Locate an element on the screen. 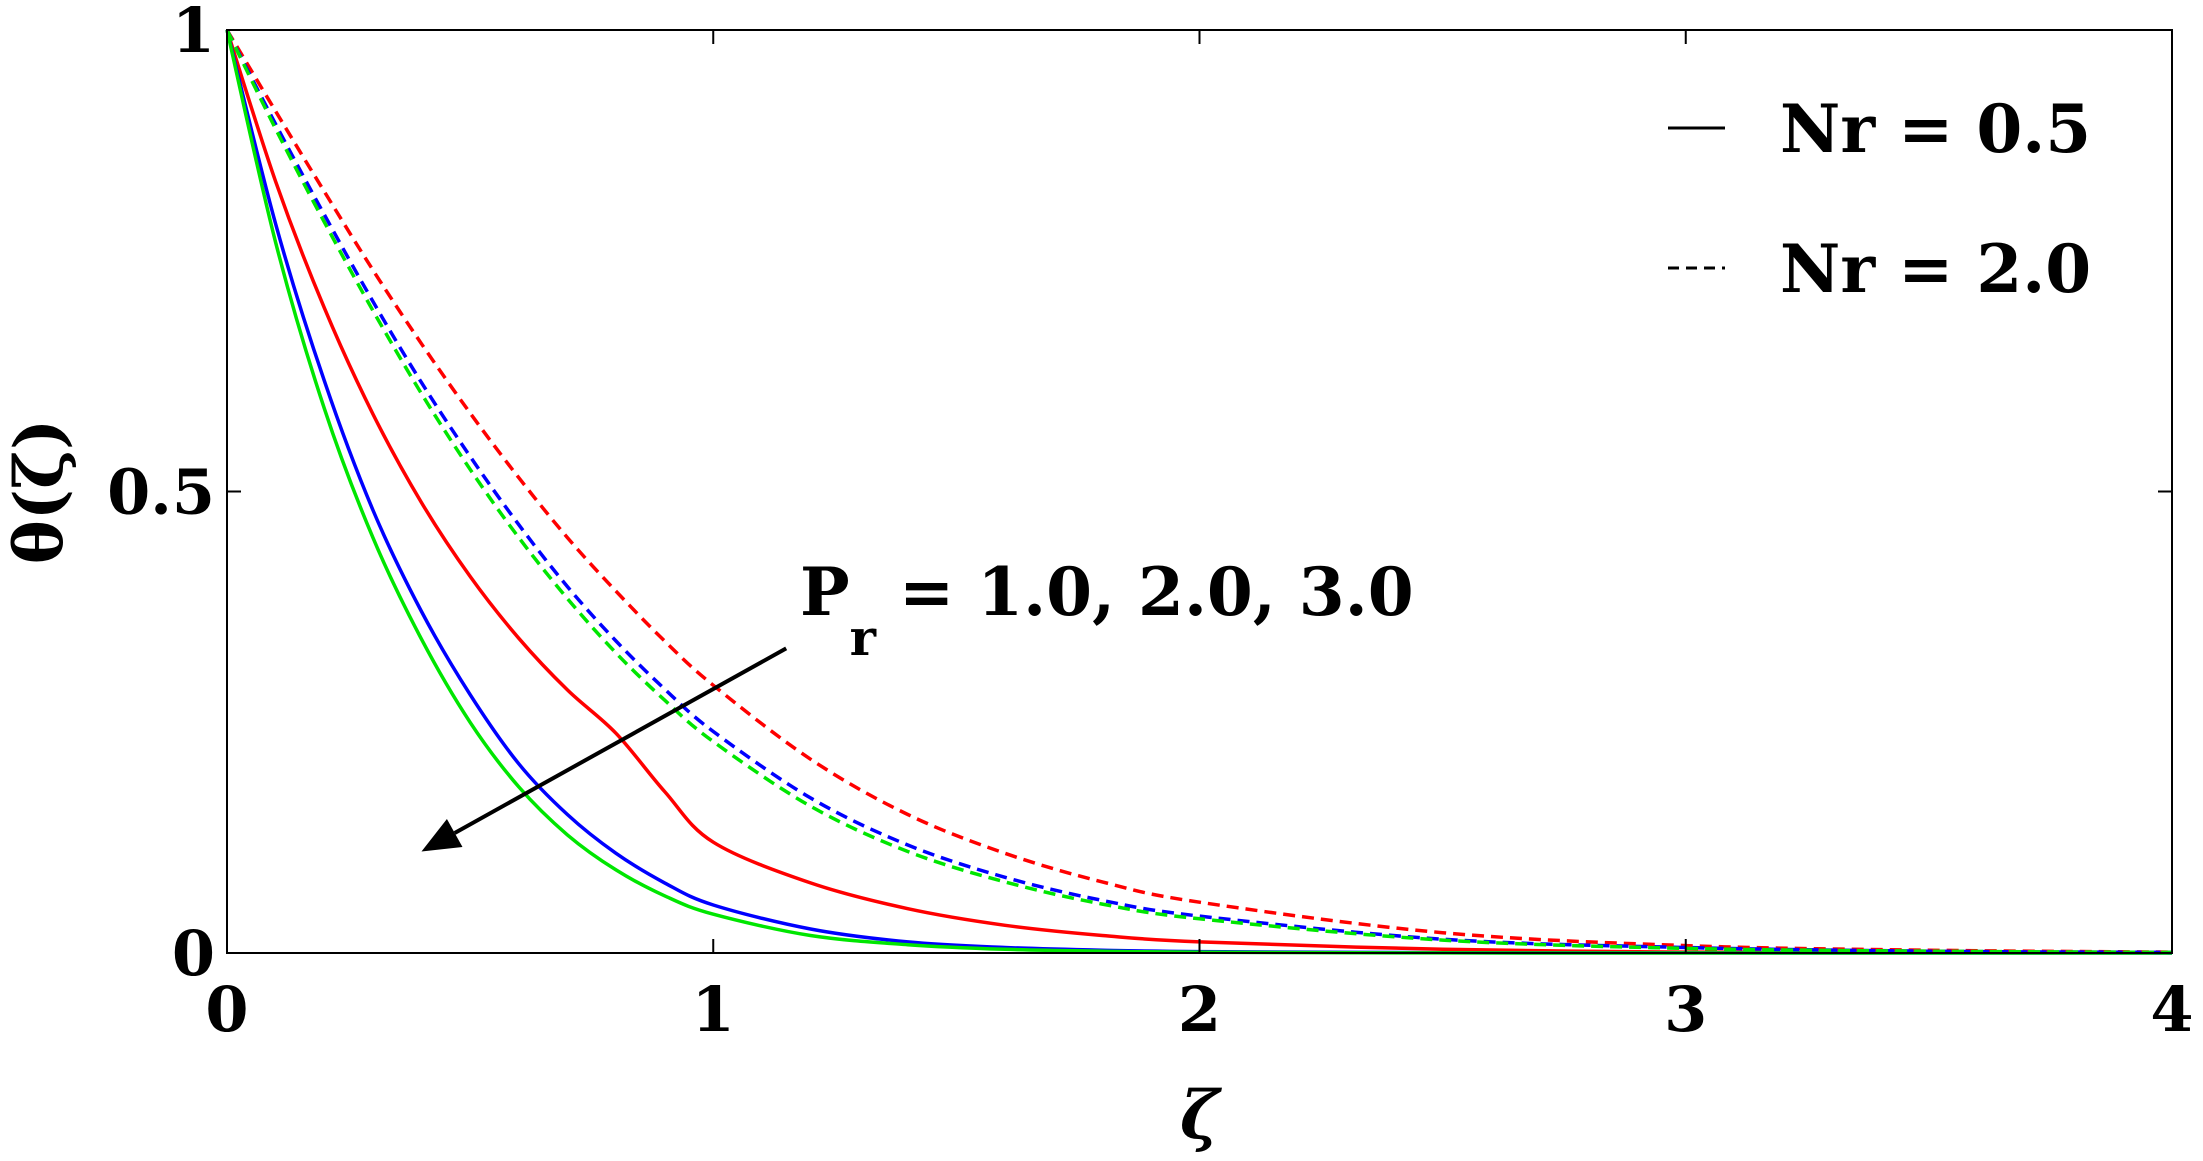 The width and height of the screenshot is (2203, 1161). y-tick-label: 0 is located at coordinates (193, 953).